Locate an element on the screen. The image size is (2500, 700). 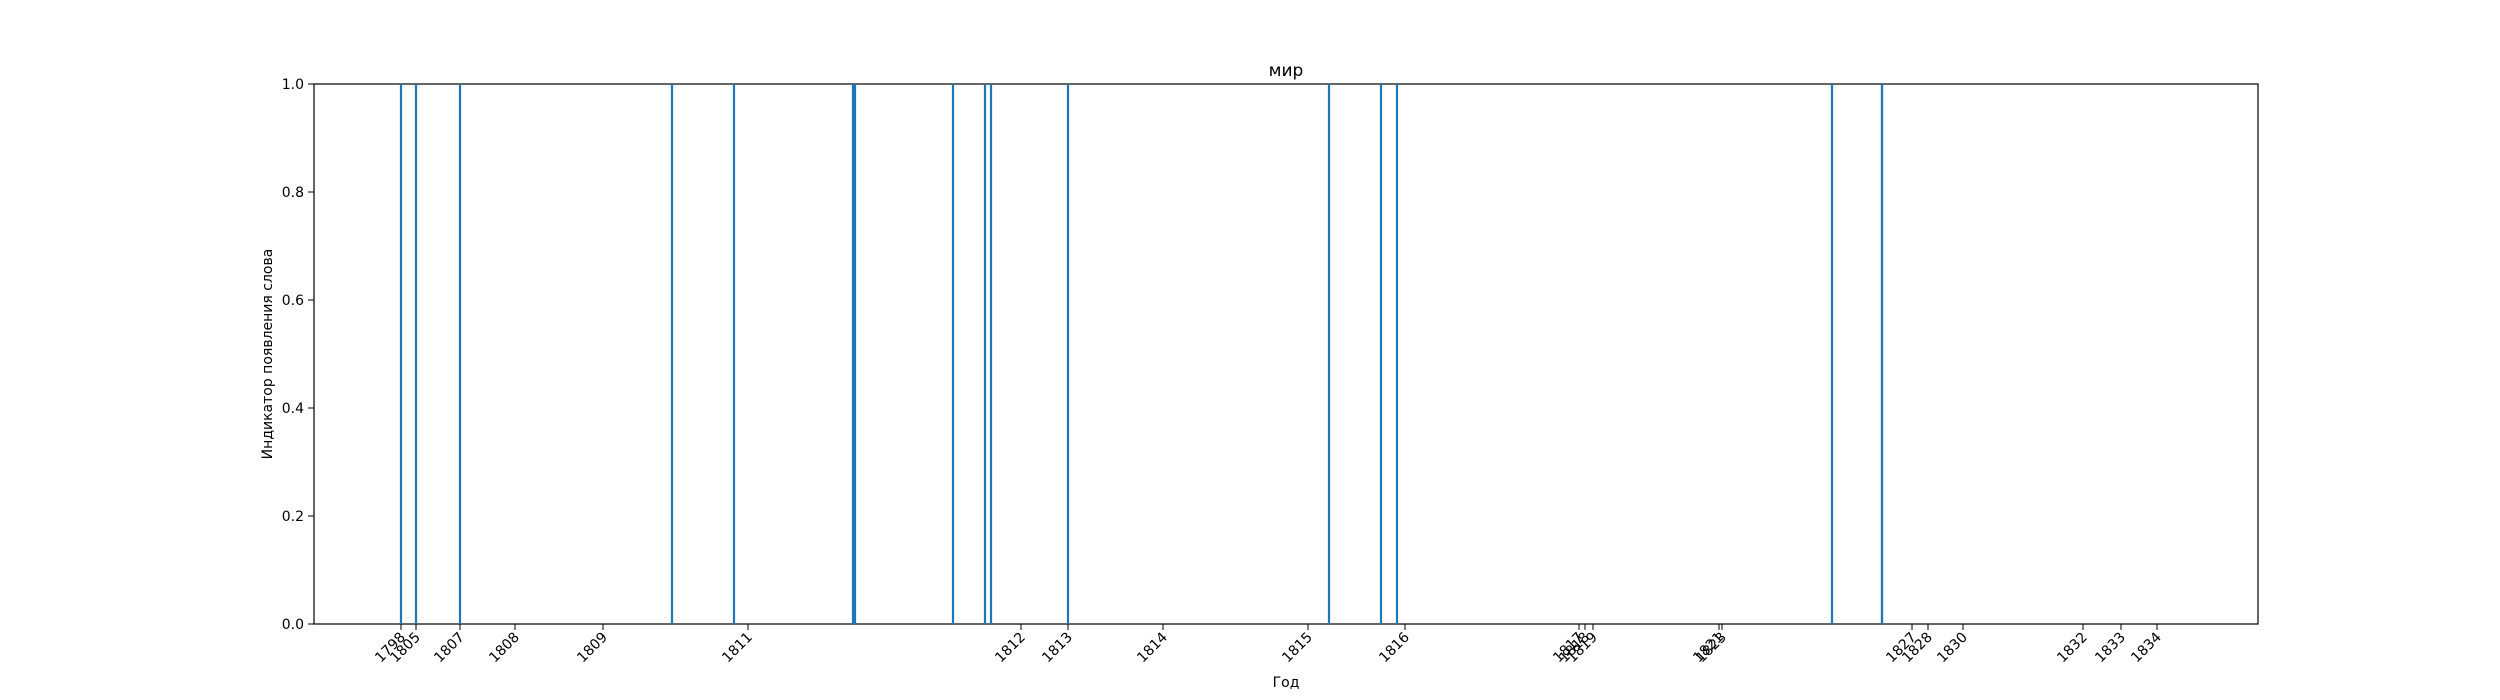
y-tick-label: 1.0 is located at coordinates (293, 85).